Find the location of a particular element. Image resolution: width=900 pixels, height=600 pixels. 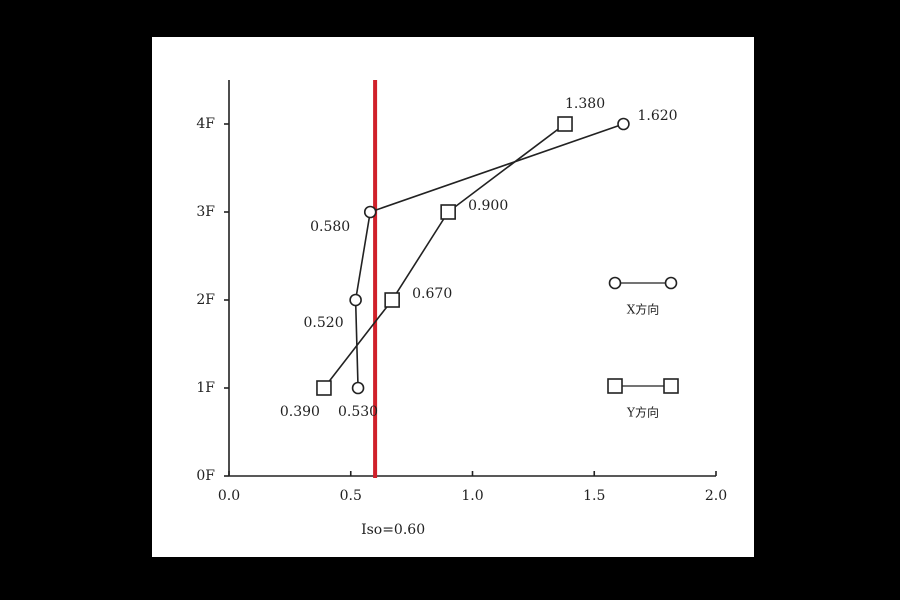

y-tick-label: 4F is located at coordinates (205, 124).